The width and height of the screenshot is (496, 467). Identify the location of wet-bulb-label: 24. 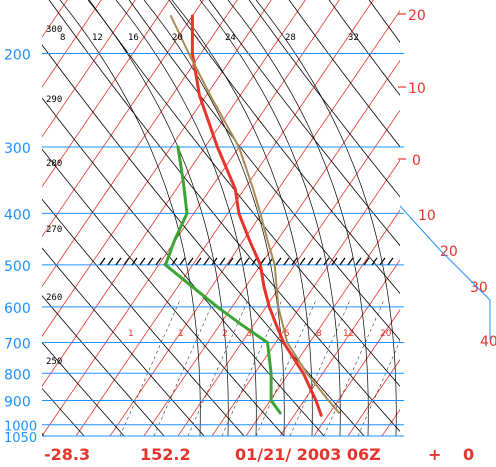
(230, 38).